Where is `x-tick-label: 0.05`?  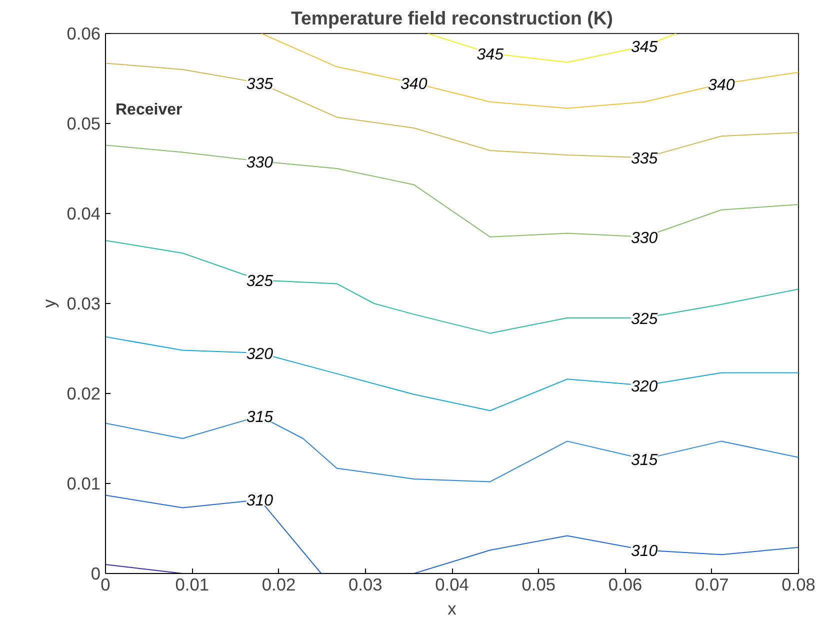 x-tick-label: 0.05 is located at coordinates (539, 584).